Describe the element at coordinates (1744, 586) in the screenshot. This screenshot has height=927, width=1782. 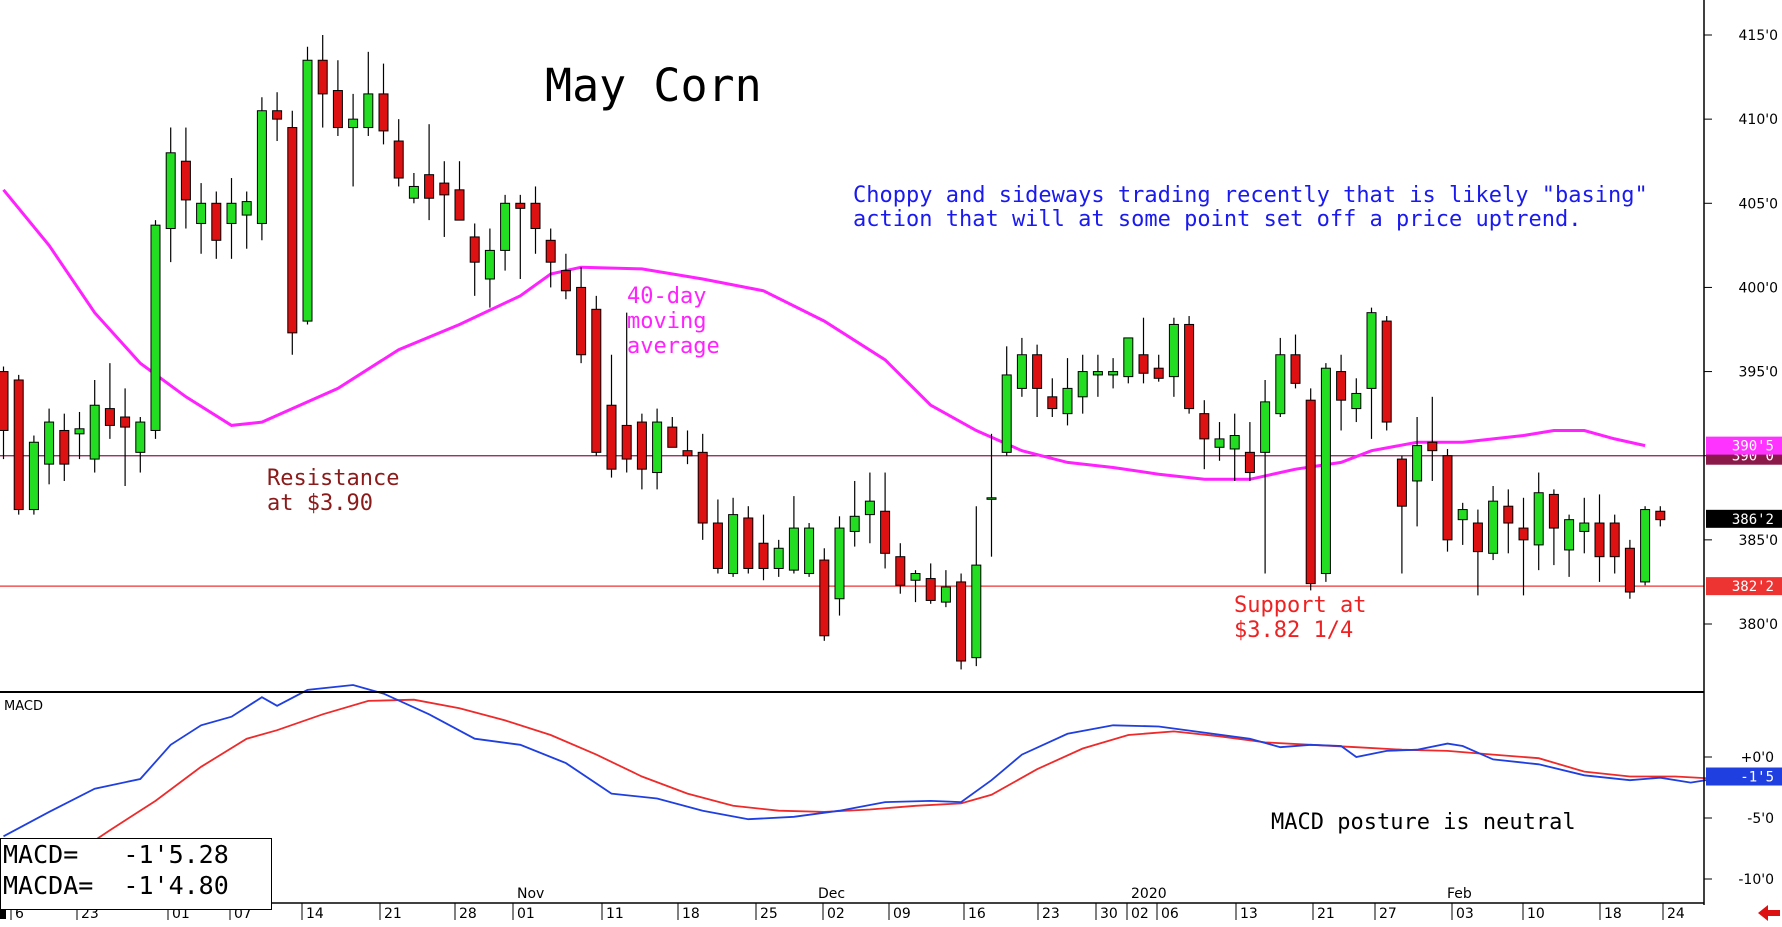
I see `support-price-tag` at that location.